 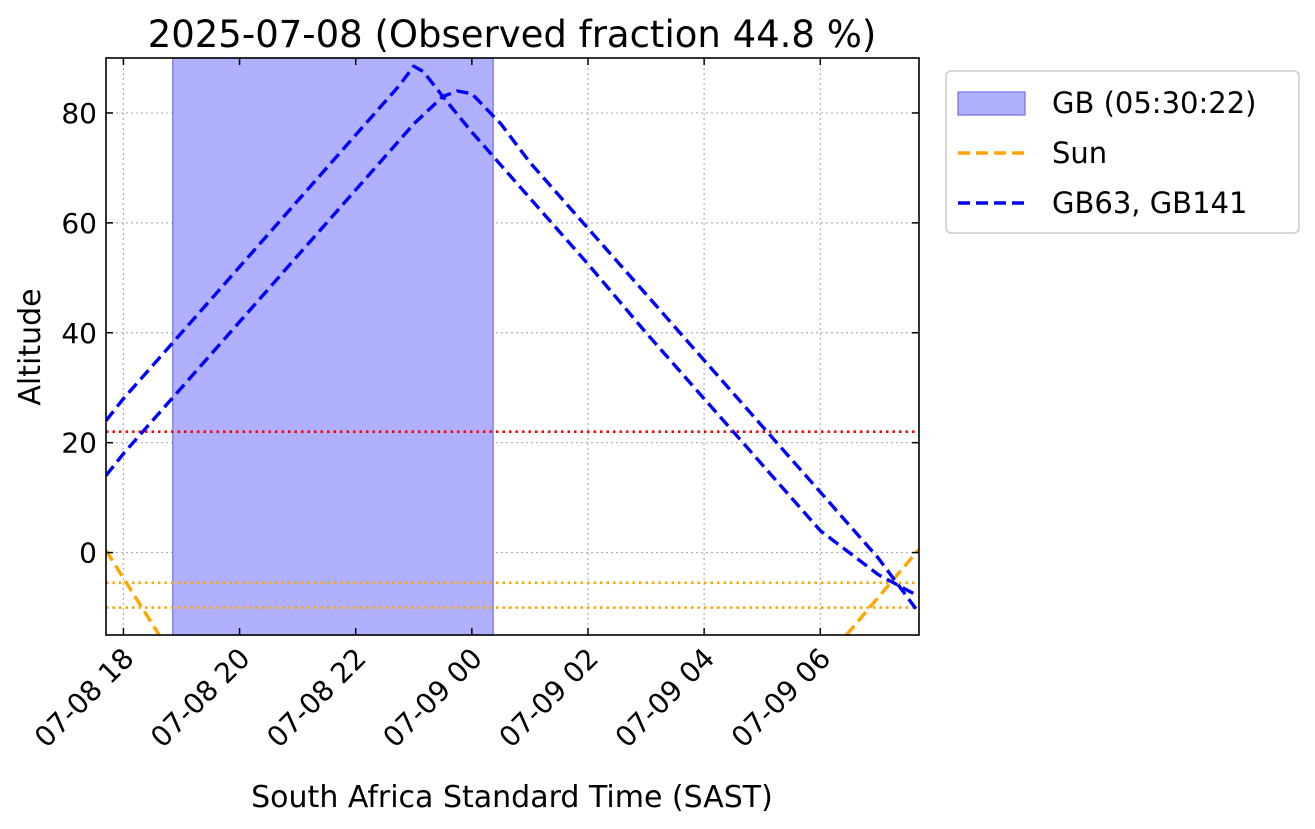 What do you see at coordinates (30, 346) in the screenshot?
I see `y-axis-label: Altitude` at bounding box center [30, 346].